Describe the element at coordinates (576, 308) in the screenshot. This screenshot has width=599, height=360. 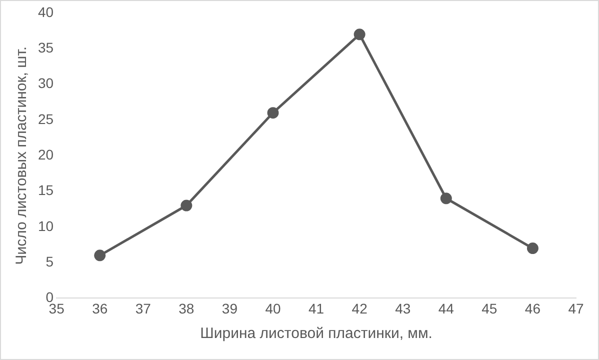
I see `x-tick-label: 47` at that location.